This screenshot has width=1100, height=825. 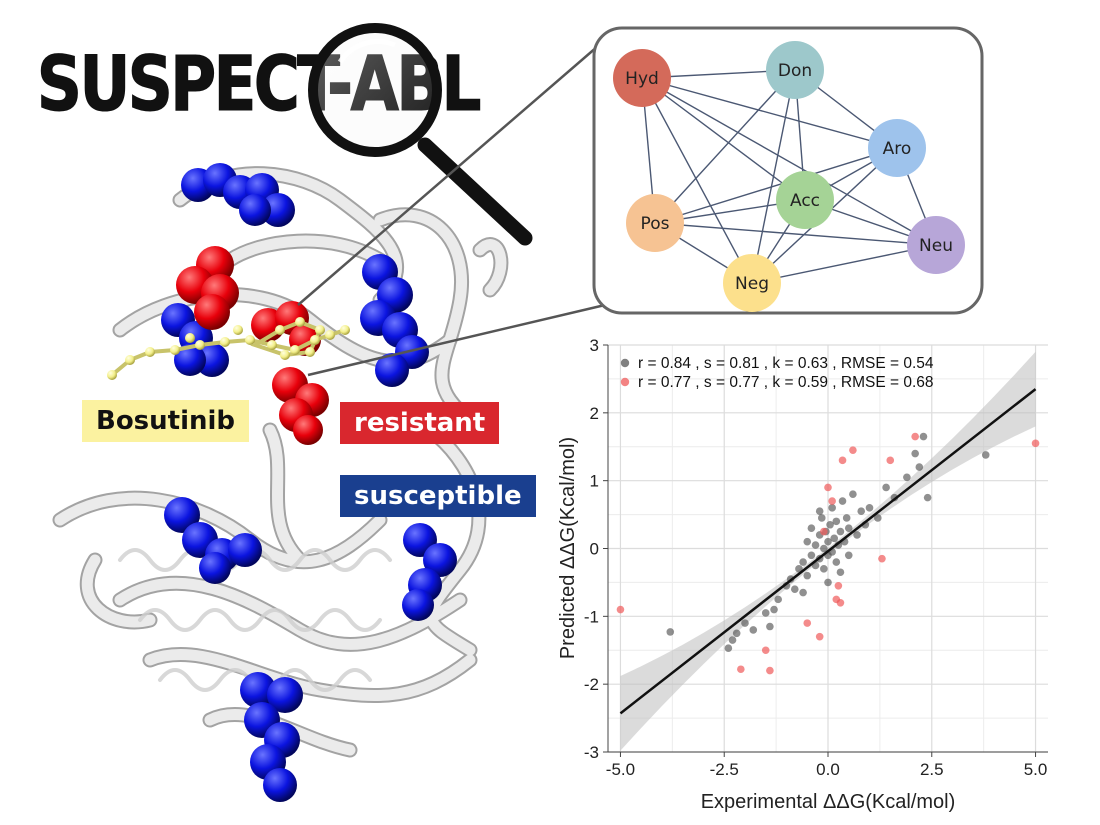 I want to click on x-axis-title: Experimental ΔΔG(Kcal/mol), so click(x=828, y=802).